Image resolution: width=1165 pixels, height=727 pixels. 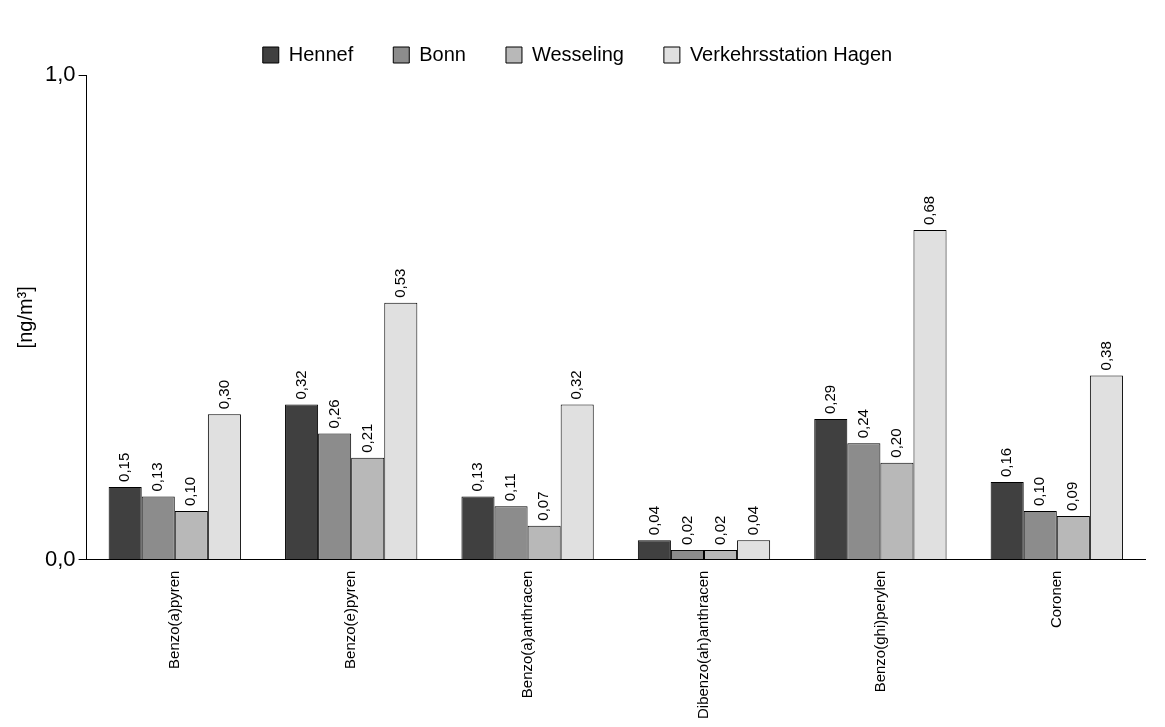 I want to click on legend-label: Wesseling, so click(x=577, y=53).